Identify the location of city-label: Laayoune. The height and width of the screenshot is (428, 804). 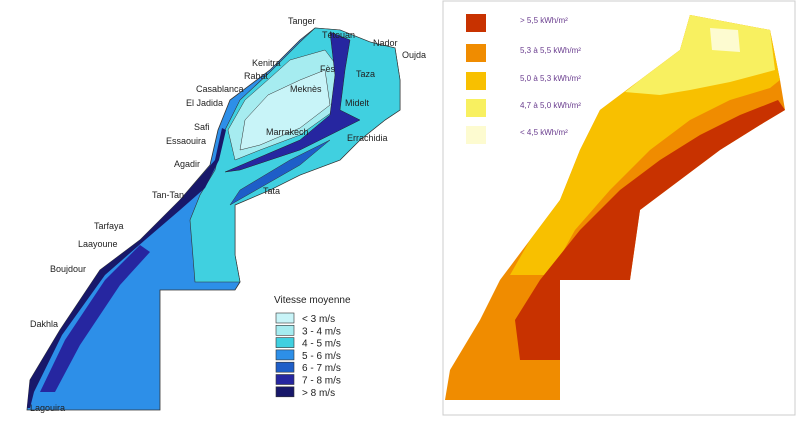
(98, 244).